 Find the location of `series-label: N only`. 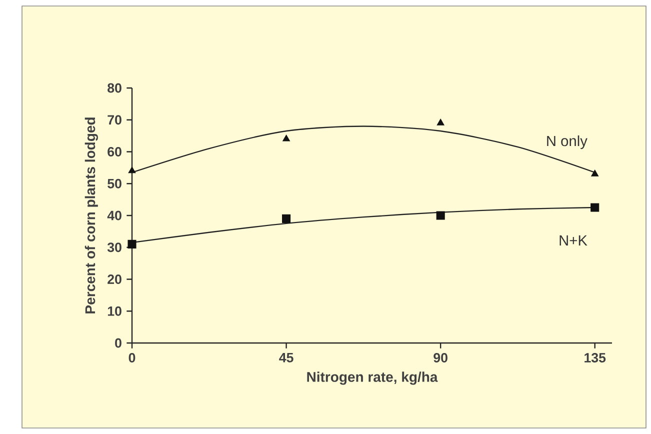

series-label: N only is located at coordinates (567, 142).